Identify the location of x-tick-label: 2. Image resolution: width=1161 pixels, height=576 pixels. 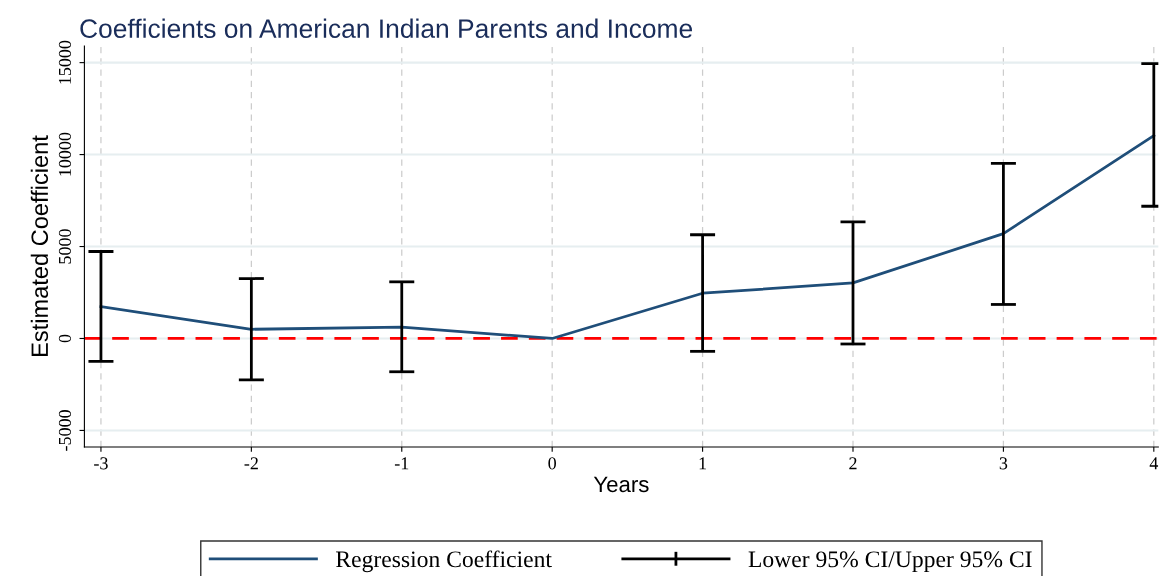
(853, 463).